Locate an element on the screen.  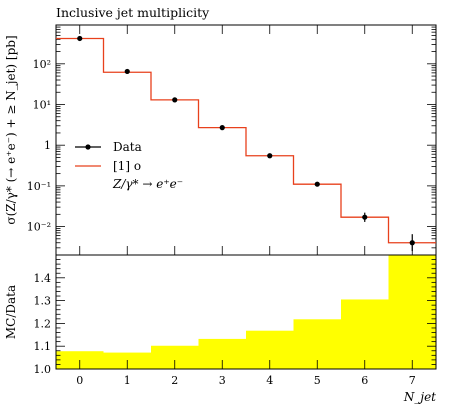
x-tick-label: 5 is located at coordinates (317, 380).